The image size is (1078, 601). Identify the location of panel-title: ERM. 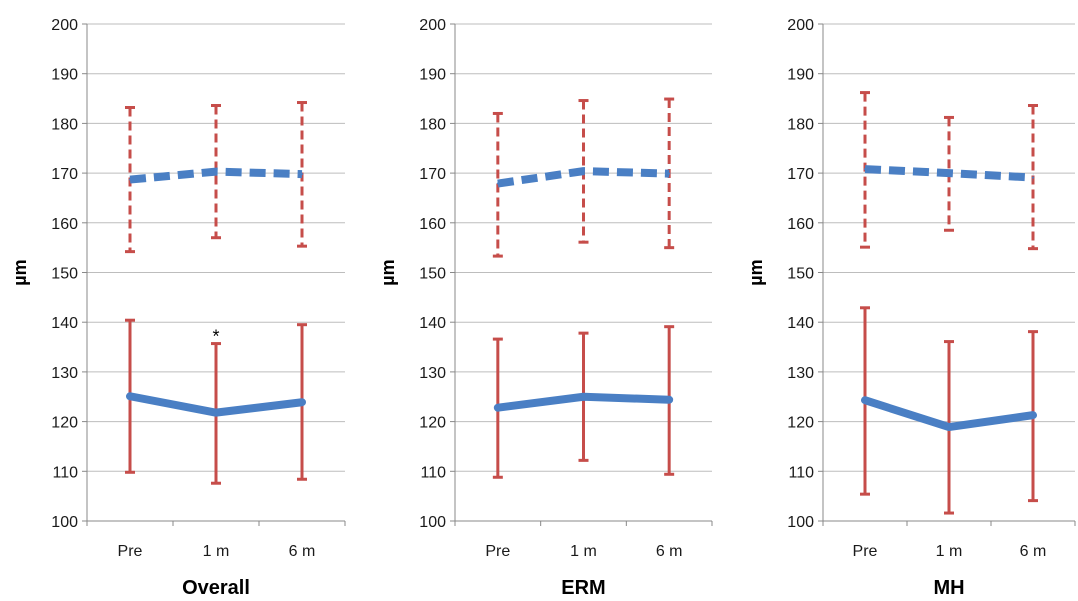
(583, 588).